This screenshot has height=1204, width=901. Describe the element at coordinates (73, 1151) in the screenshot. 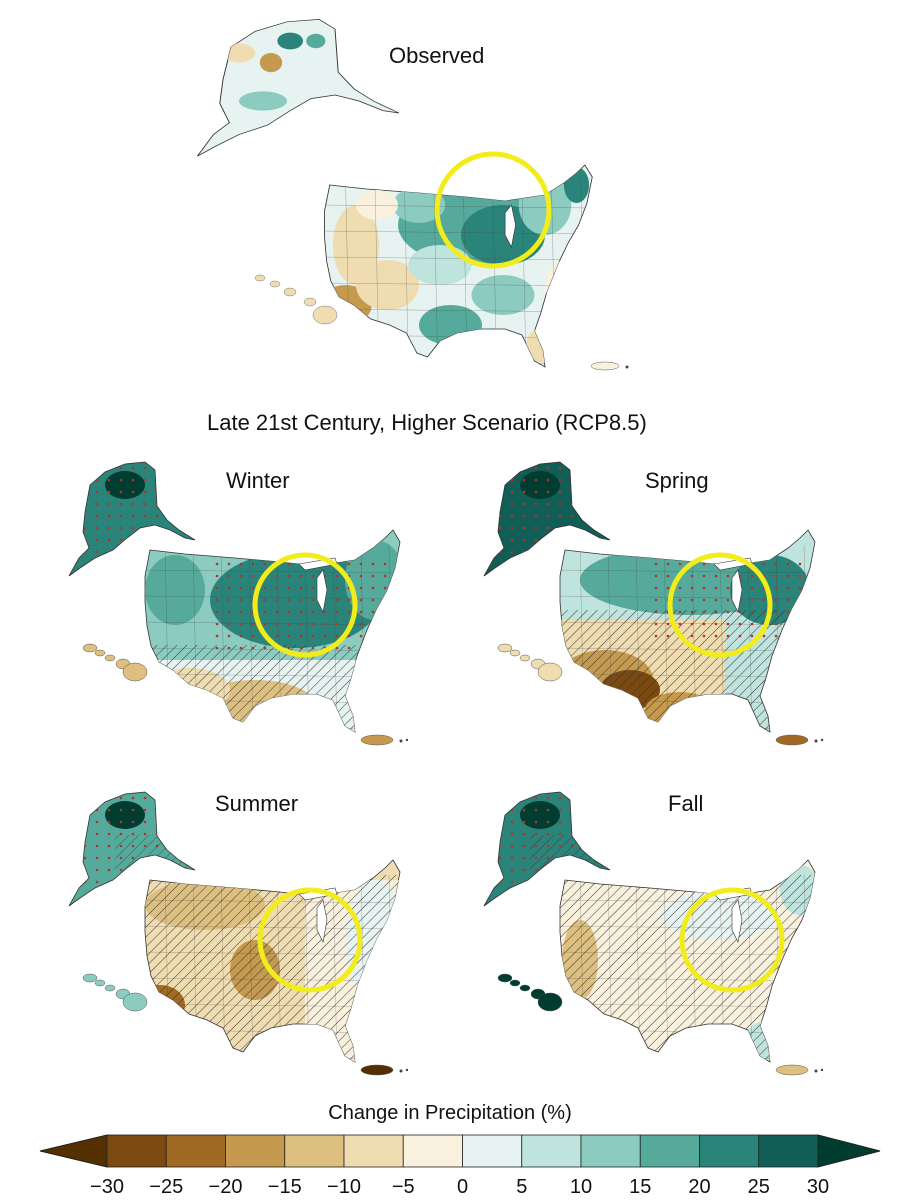

I see `colorbar-low-arrow` at that location.